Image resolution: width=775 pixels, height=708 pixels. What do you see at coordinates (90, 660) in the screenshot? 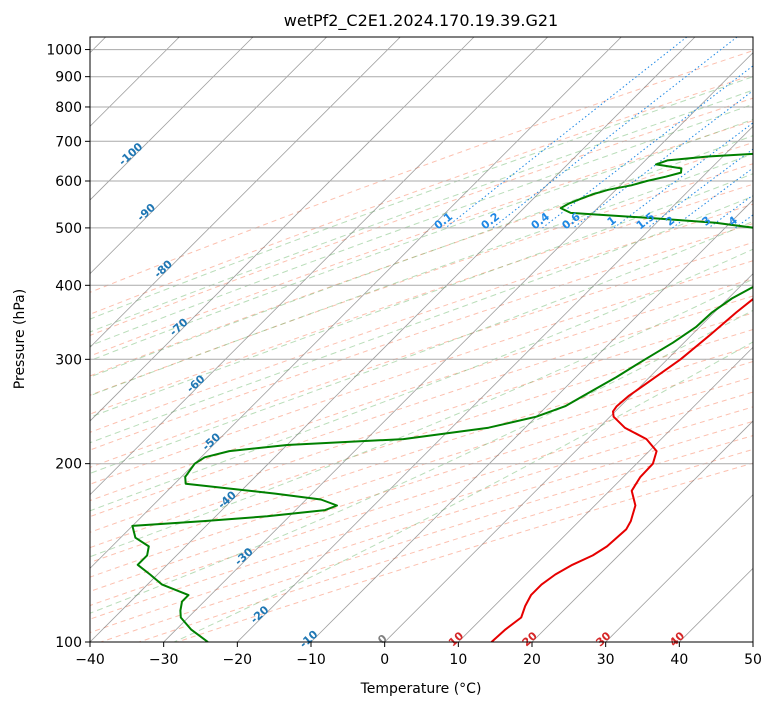
I see `x-tick-label: −40` at bounding box center [90, 660].